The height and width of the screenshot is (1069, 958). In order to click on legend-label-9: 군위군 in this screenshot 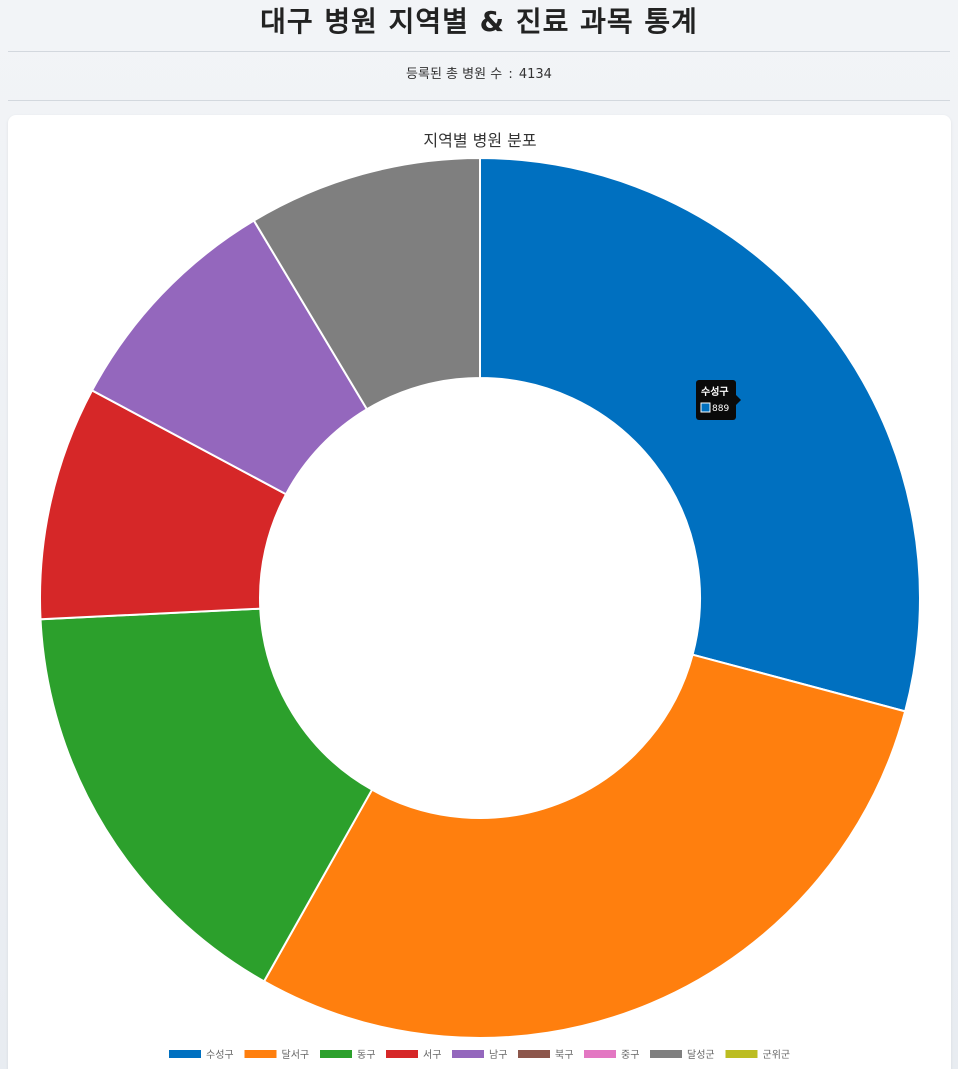, I will do `click(777, 1054)`.